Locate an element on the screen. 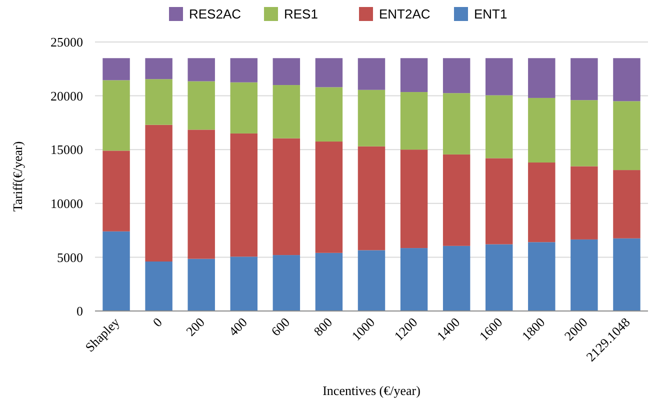 The height and width of the screenshot is (407, 668). x-tick-label: 1000 is located at coordinates (363, 329).